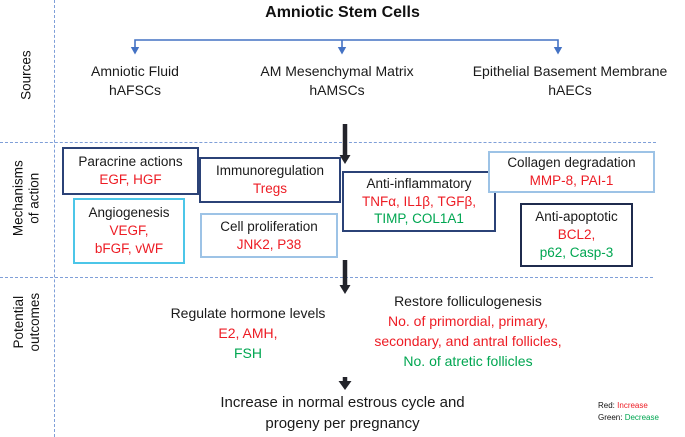  Describe the element at coordinates (337, 81) in the screenshot. I see `source-am-mesenchymal-matrix: AM Mesenchymal Matrix hAMSCs` at that location.